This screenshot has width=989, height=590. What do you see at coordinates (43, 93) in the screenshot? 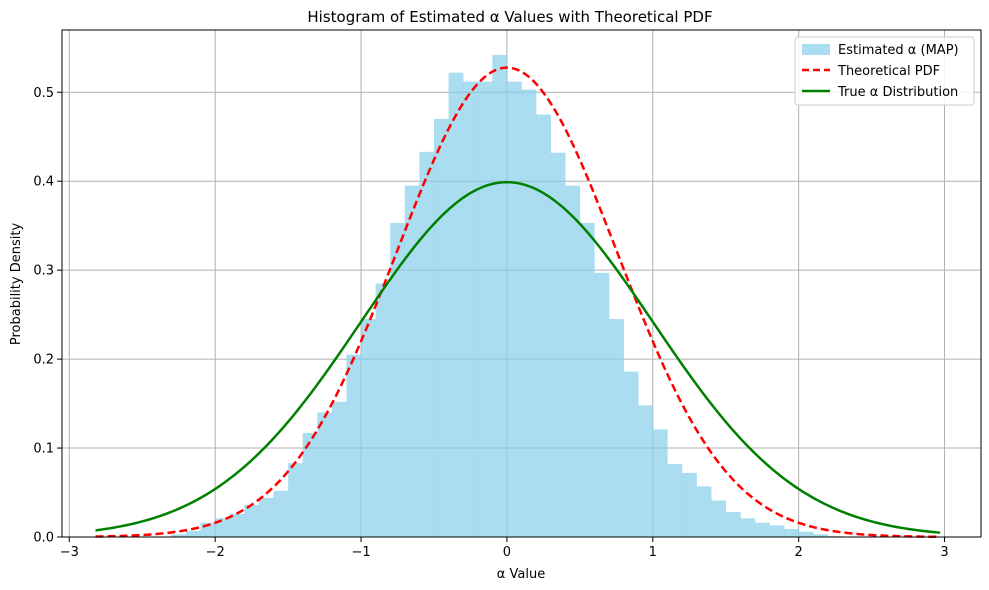
I see `y-tick-label: 0.5` at bounding box center [43, 93].